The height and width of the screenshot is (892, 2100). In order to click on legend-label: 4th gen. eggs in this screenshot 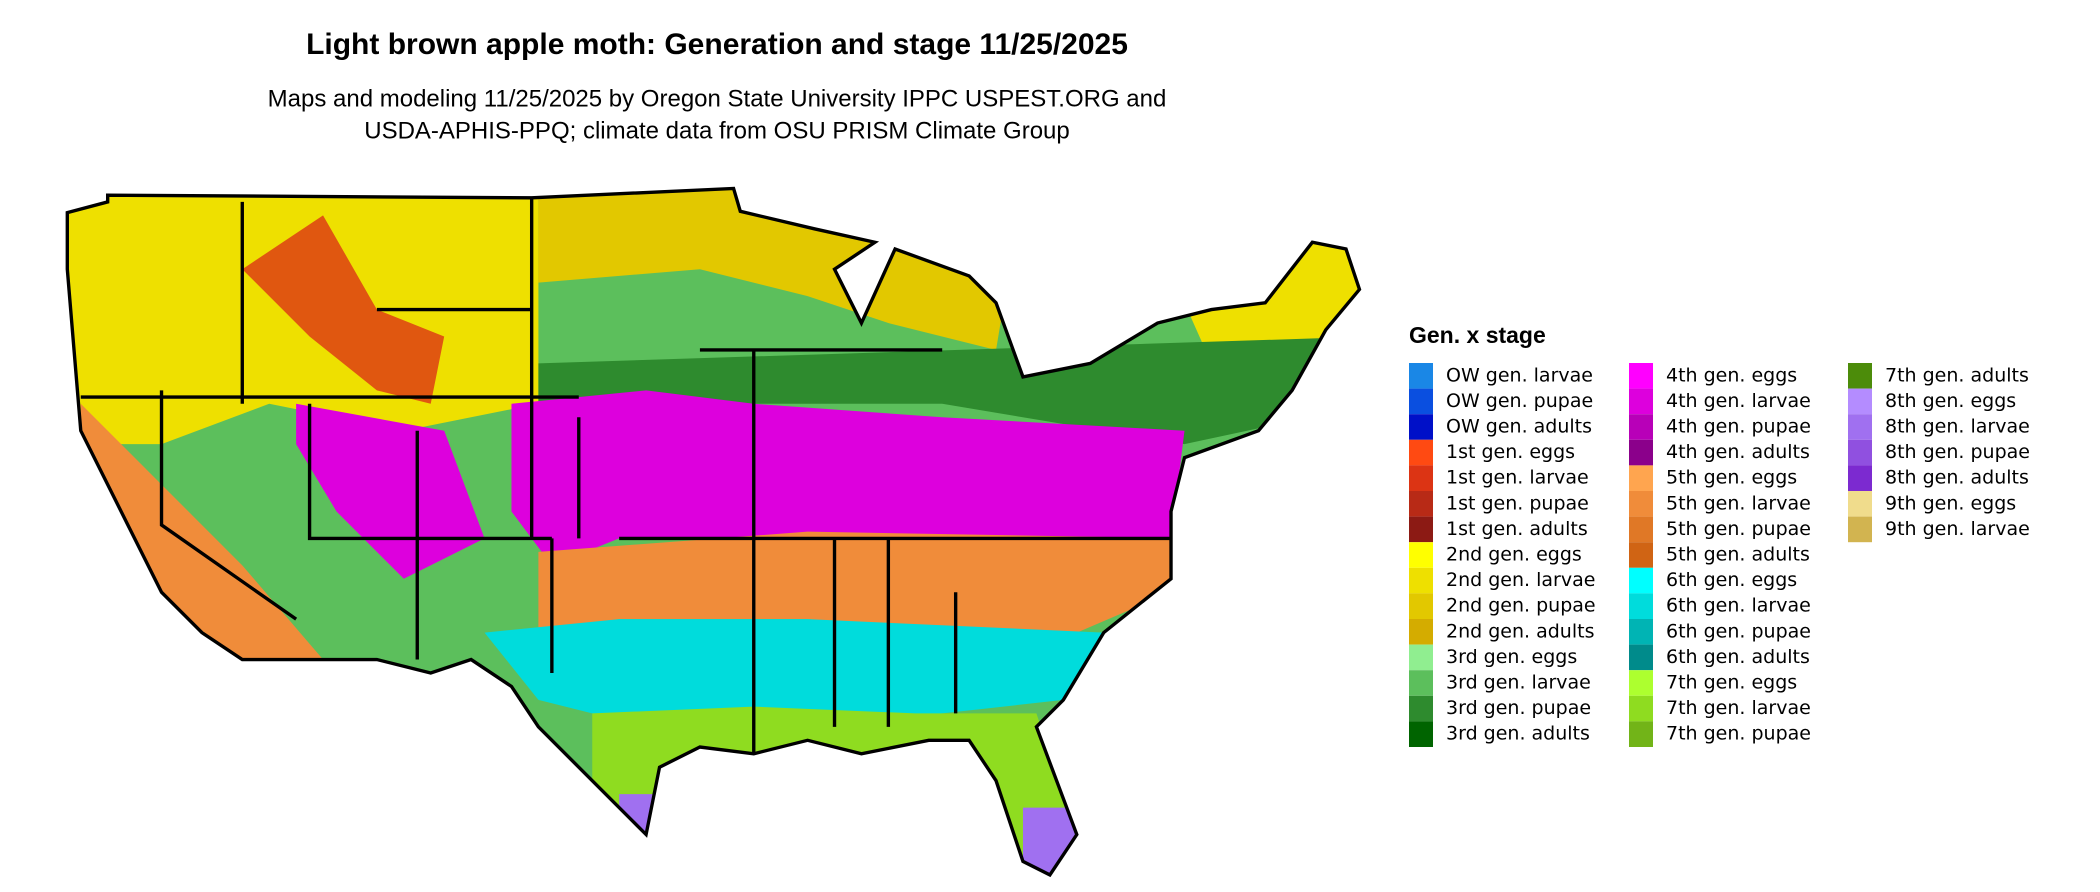, I will do `click(1731, 375)`.